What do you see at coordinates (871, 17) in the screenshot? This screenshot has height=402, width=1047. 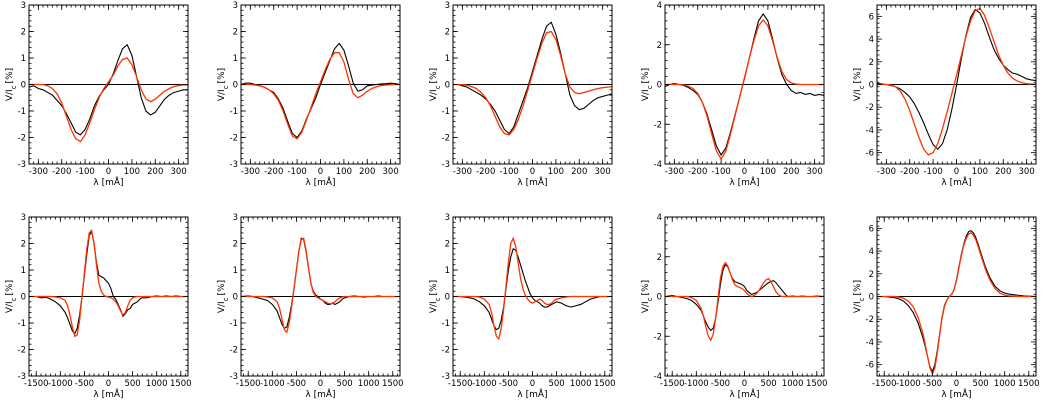 I see `y-tick-label: 6` at bounding box center [871, 17].